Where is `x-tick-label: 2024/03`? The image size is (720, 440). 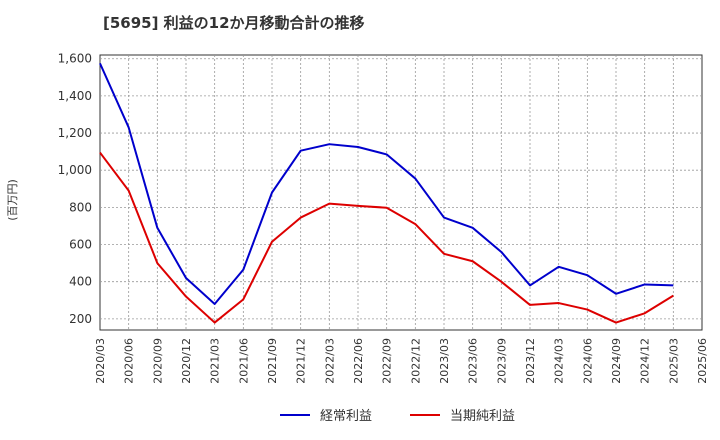
x-tick-label: 2024/03 is located at coordinates (559, 361).